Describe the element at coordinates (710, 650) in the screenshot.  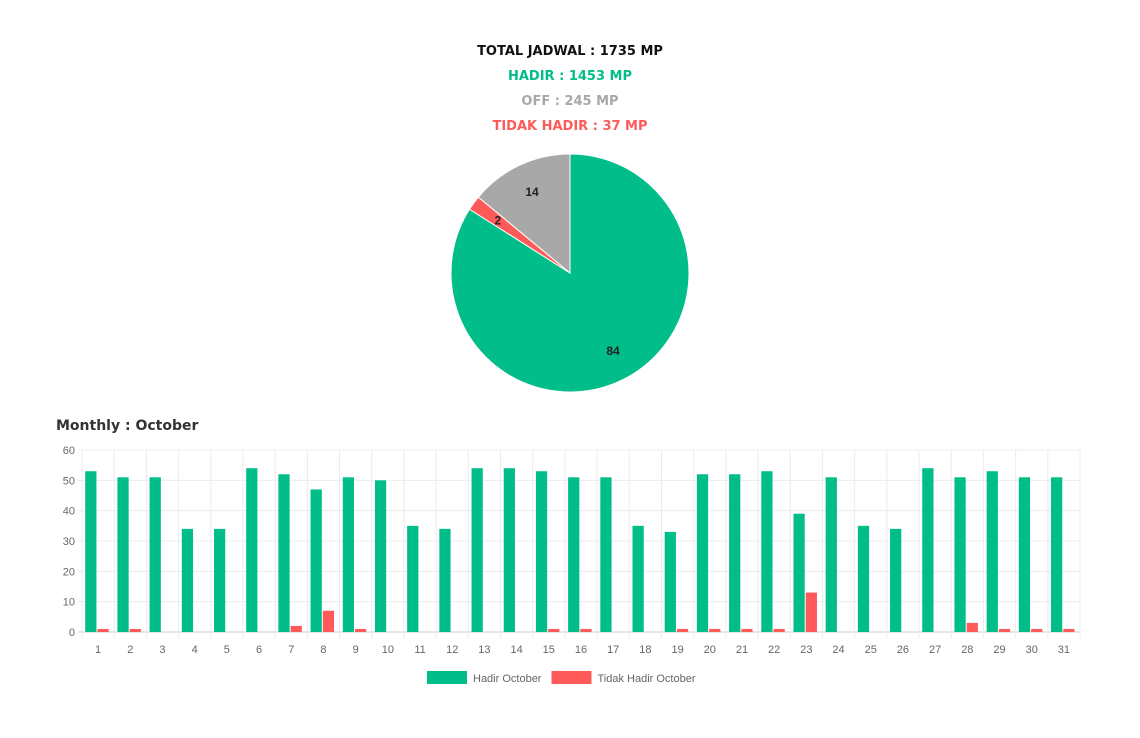
I see `x-tick-label: 20` at that location.